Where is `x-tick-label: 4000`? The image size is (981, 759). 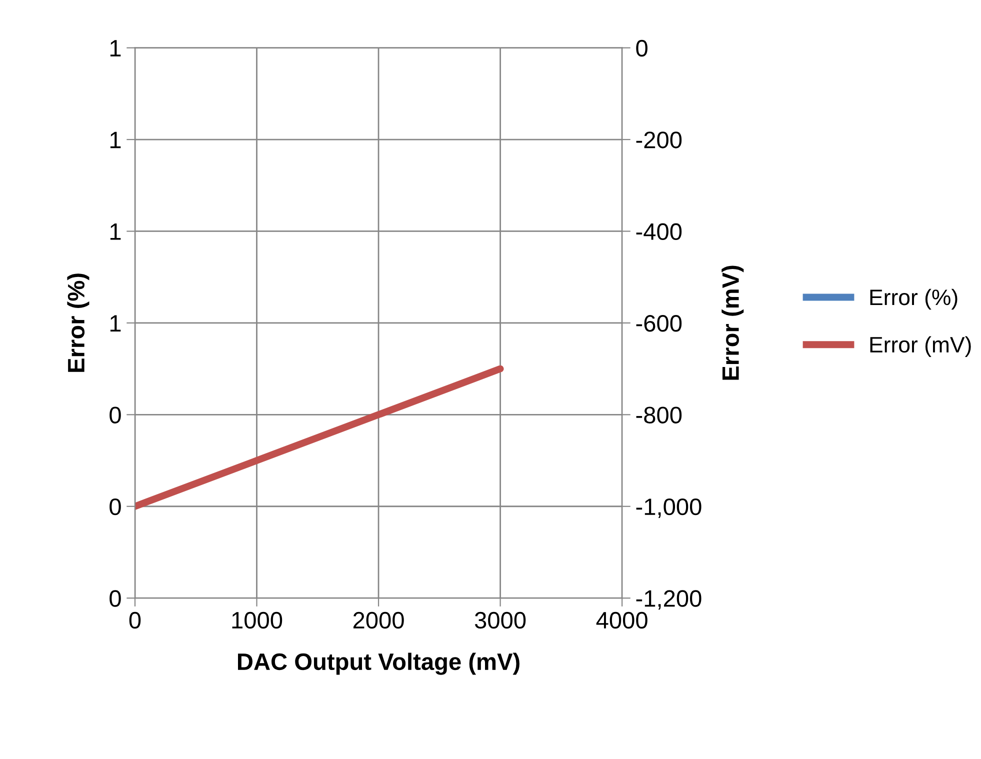 x-tick-label: 4000 is located at coordinates (622, 620).